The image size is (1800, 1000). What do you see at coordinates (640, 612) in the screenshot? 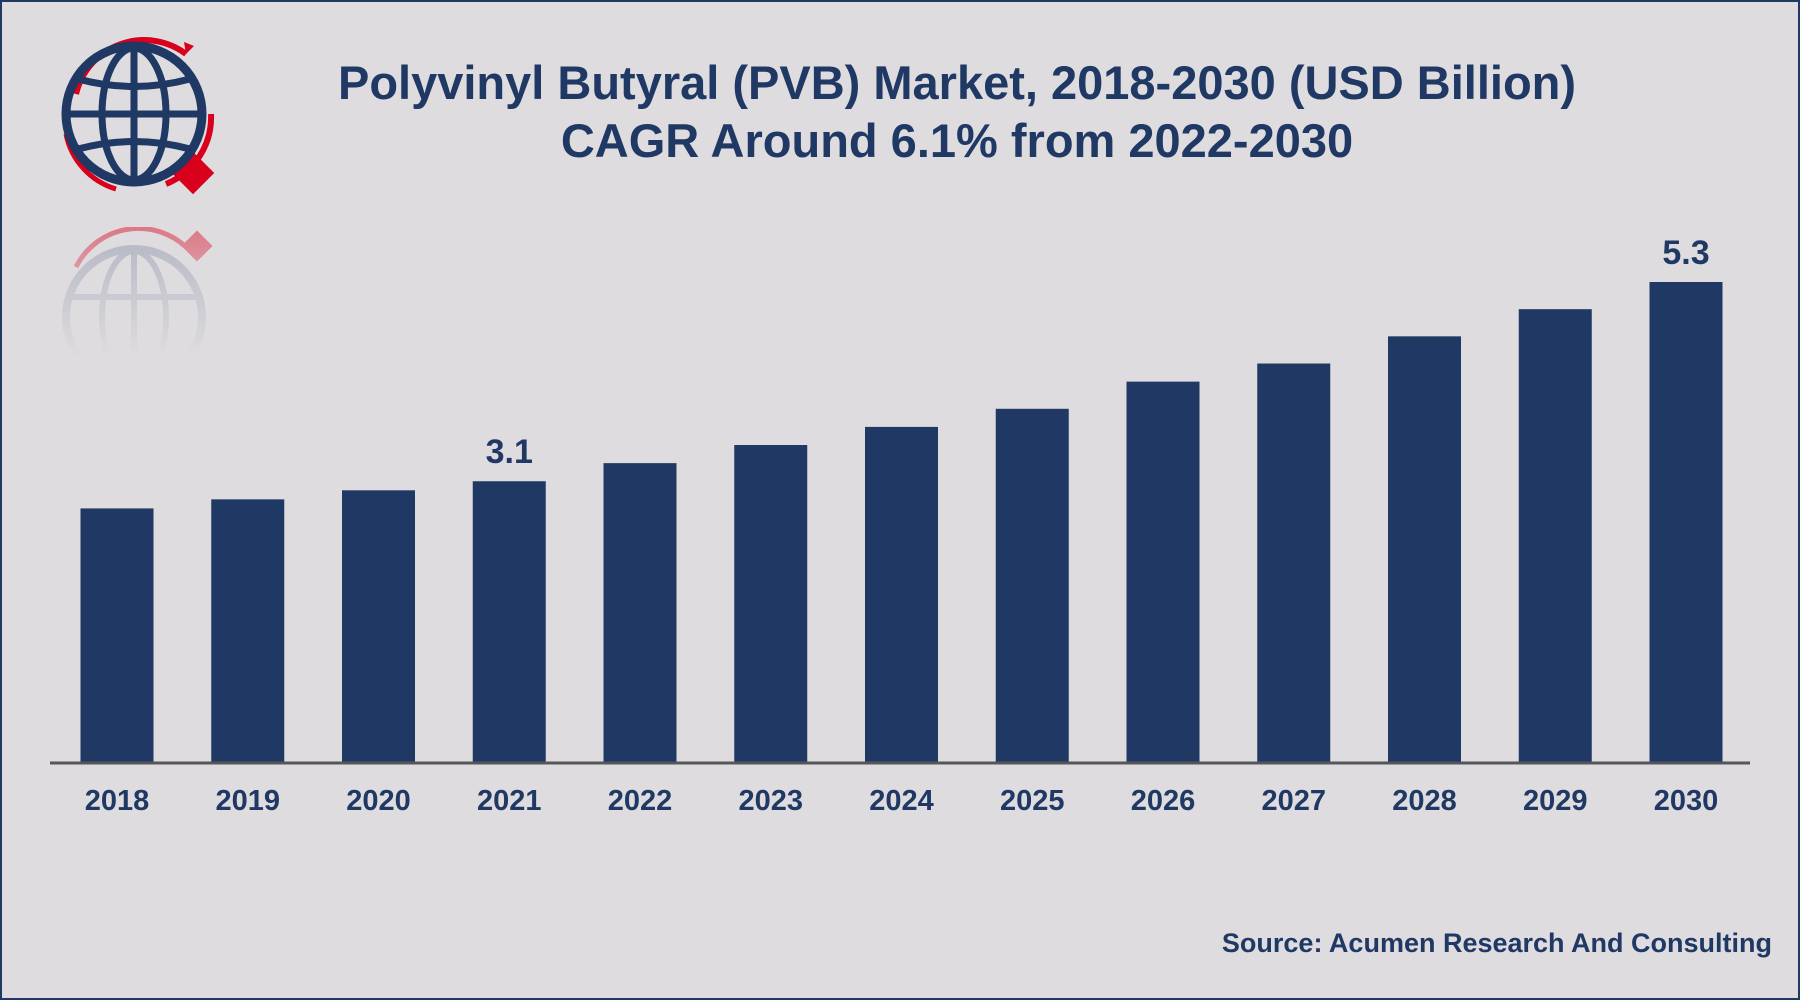
I see `bar-2022` at bounding box center [640, 612].